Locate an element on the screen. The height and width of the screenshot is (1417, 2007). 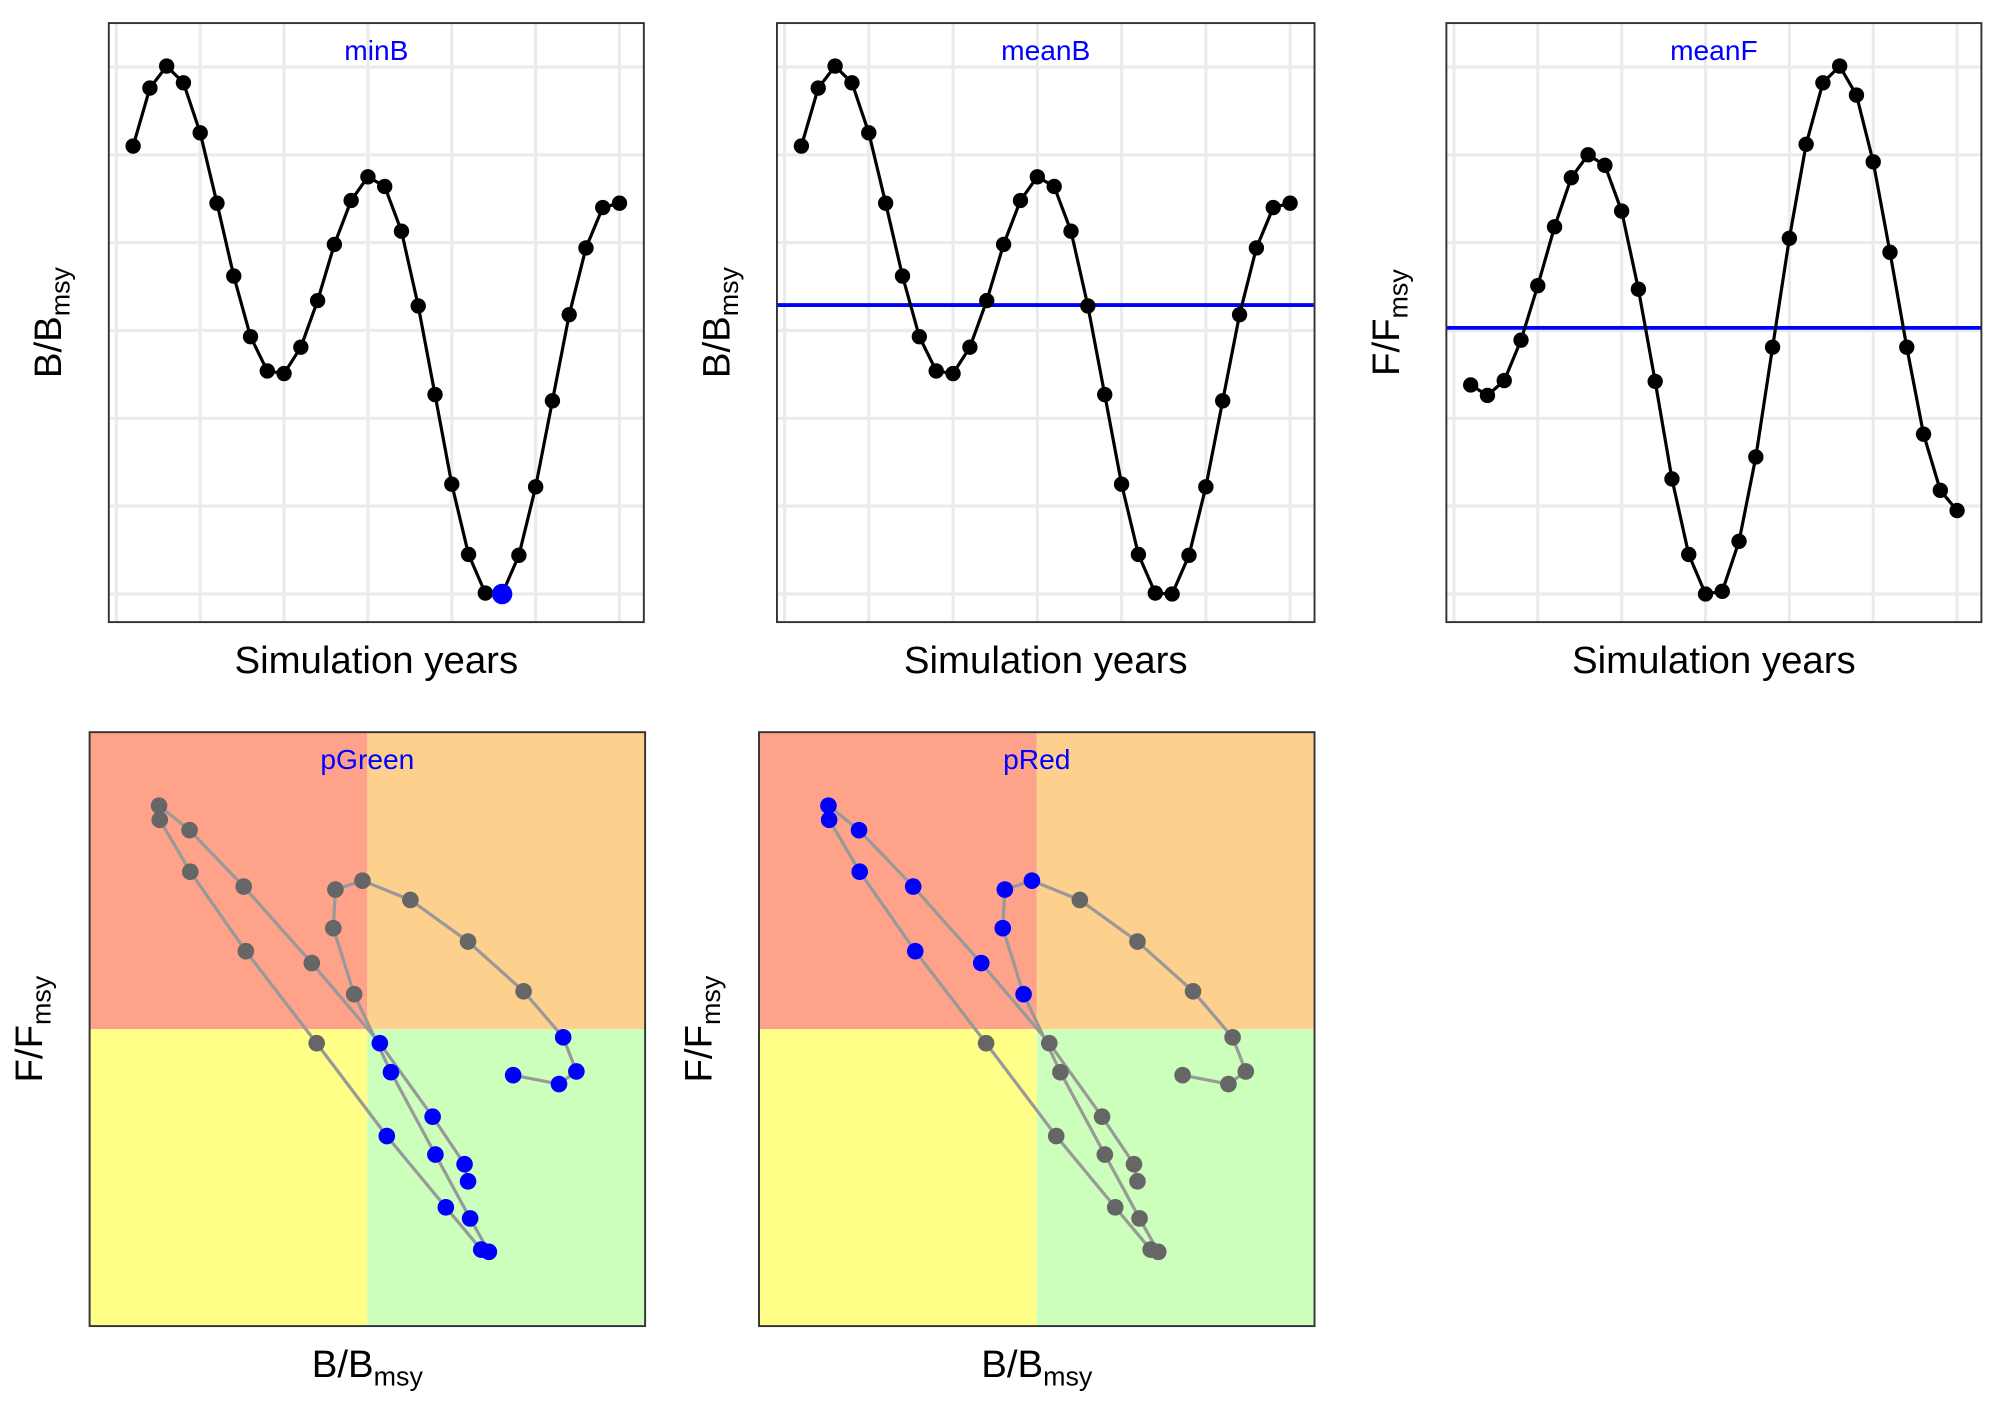
y-axis-title-main: B/B is located at coordinates (48, 347).